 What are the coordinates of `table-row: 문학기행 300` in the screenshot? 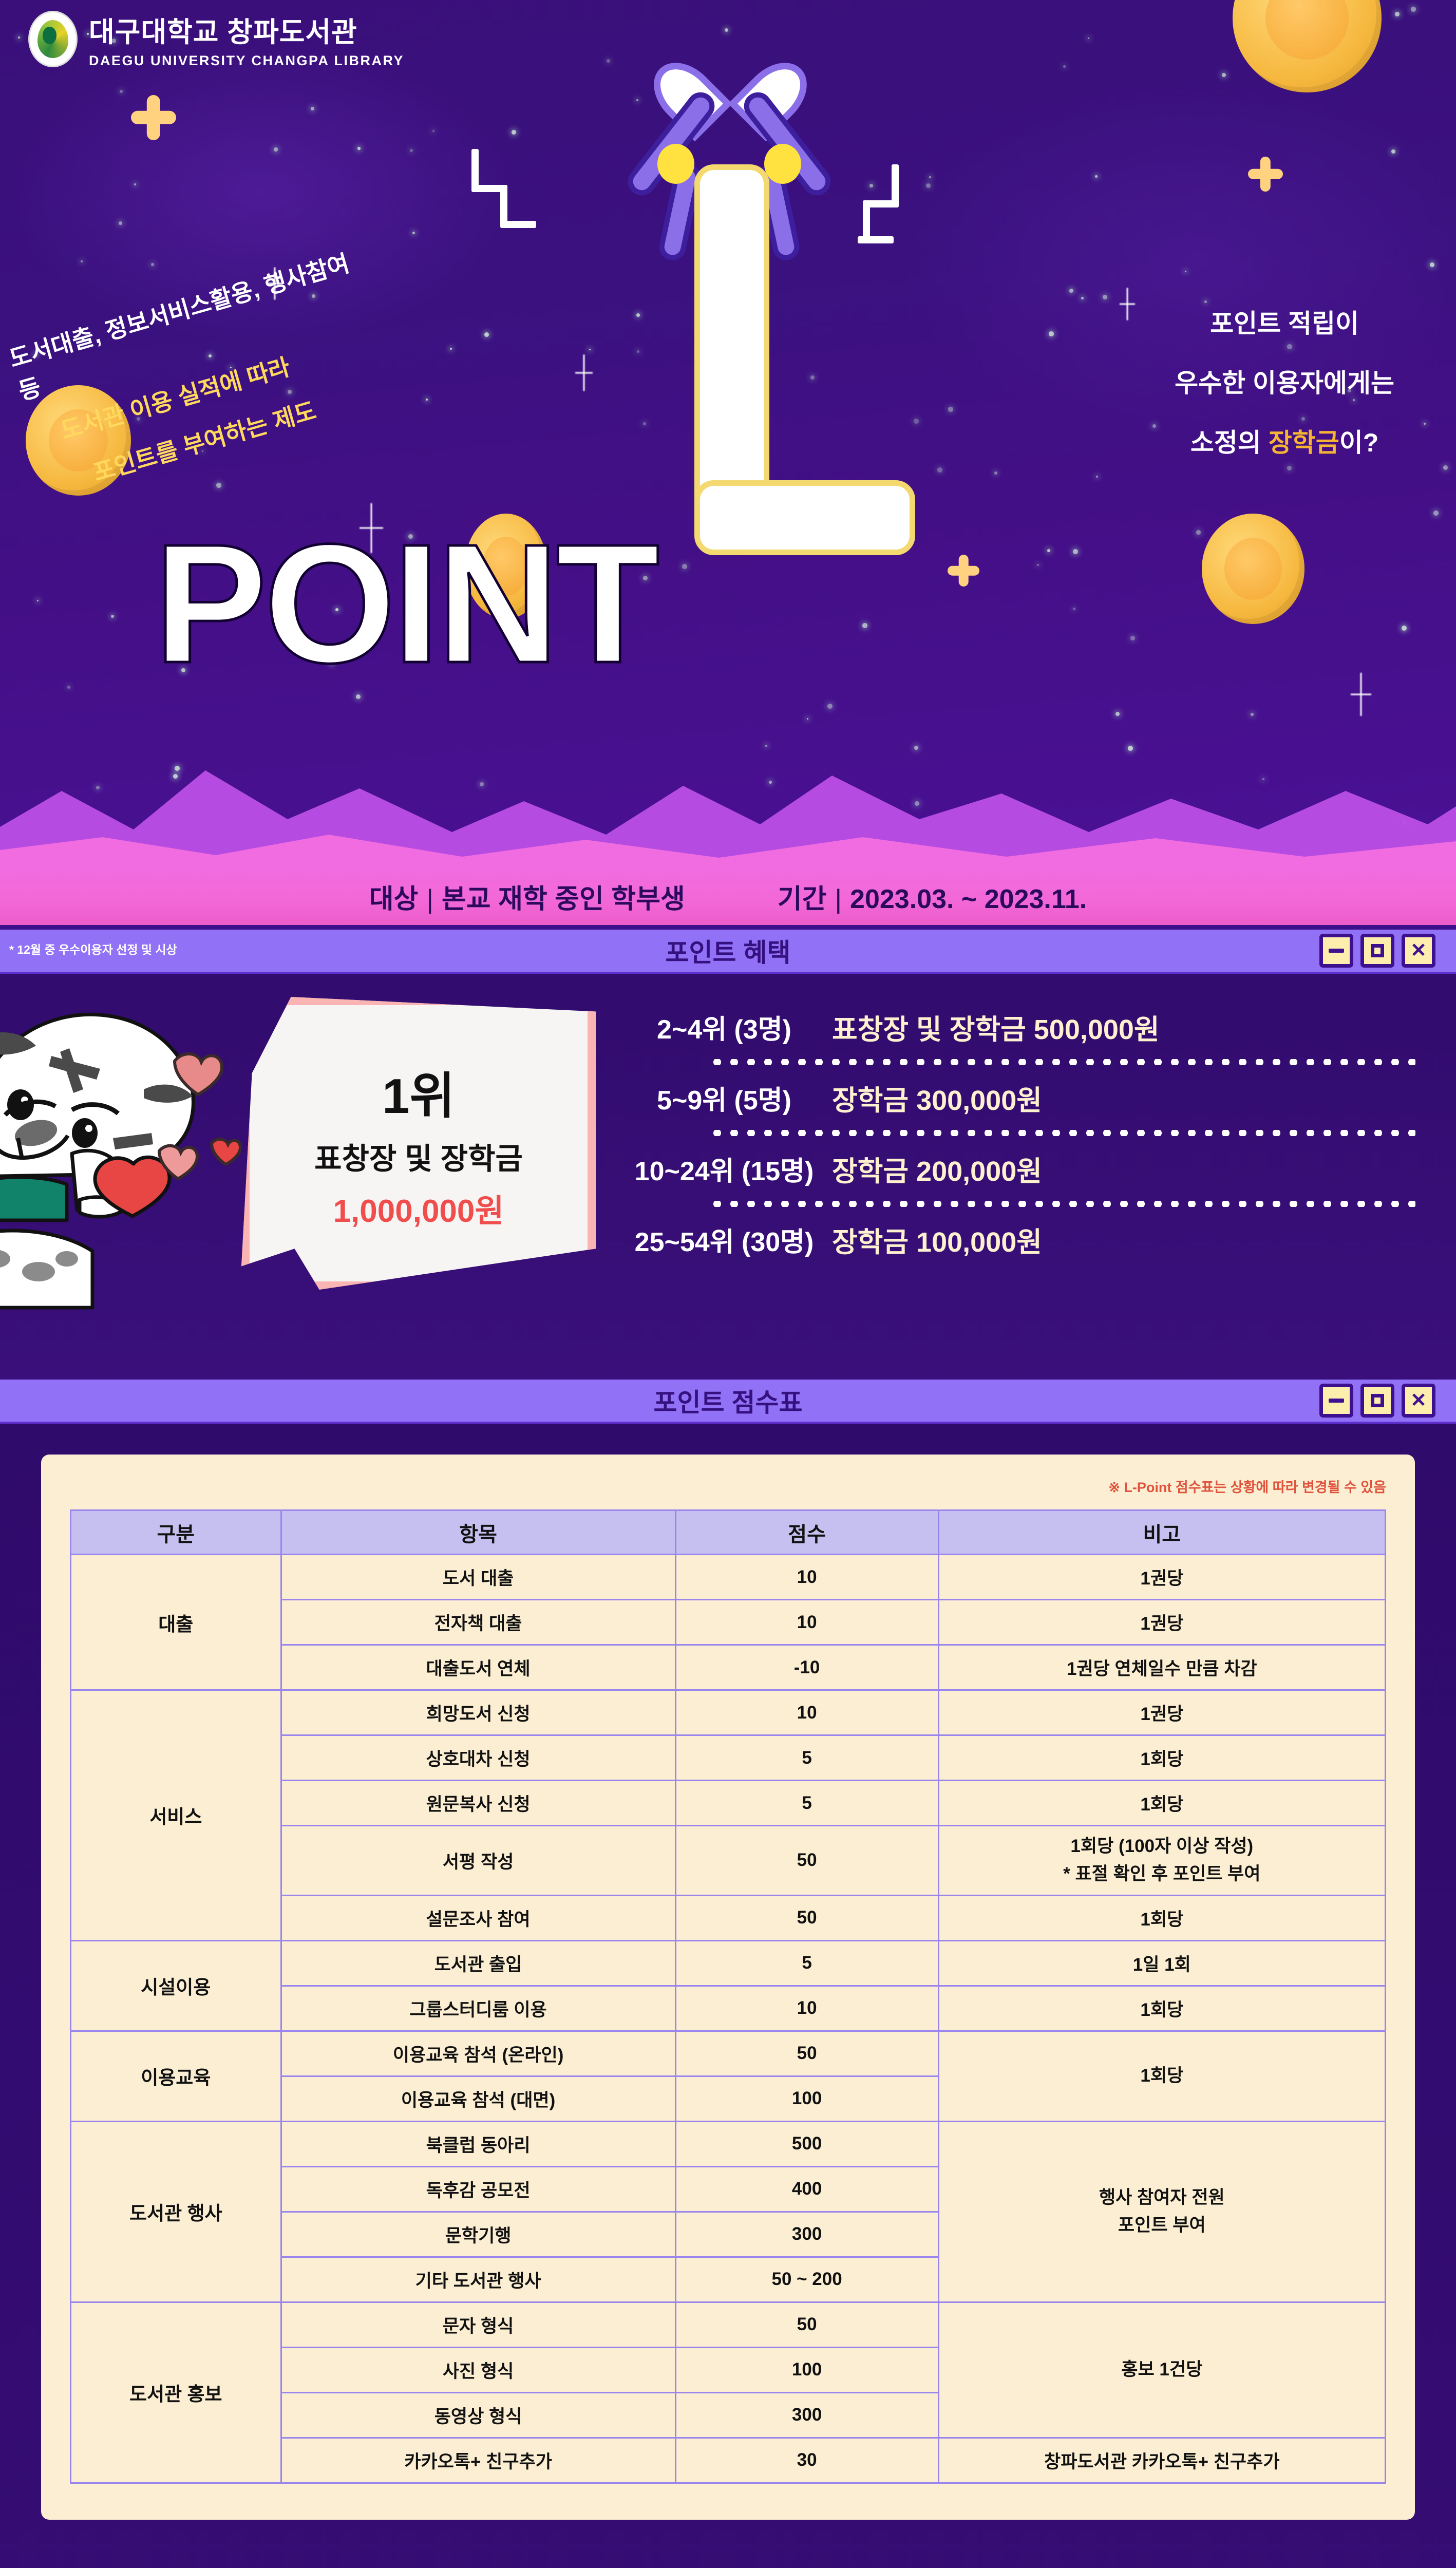 It's located at (728, 2234).